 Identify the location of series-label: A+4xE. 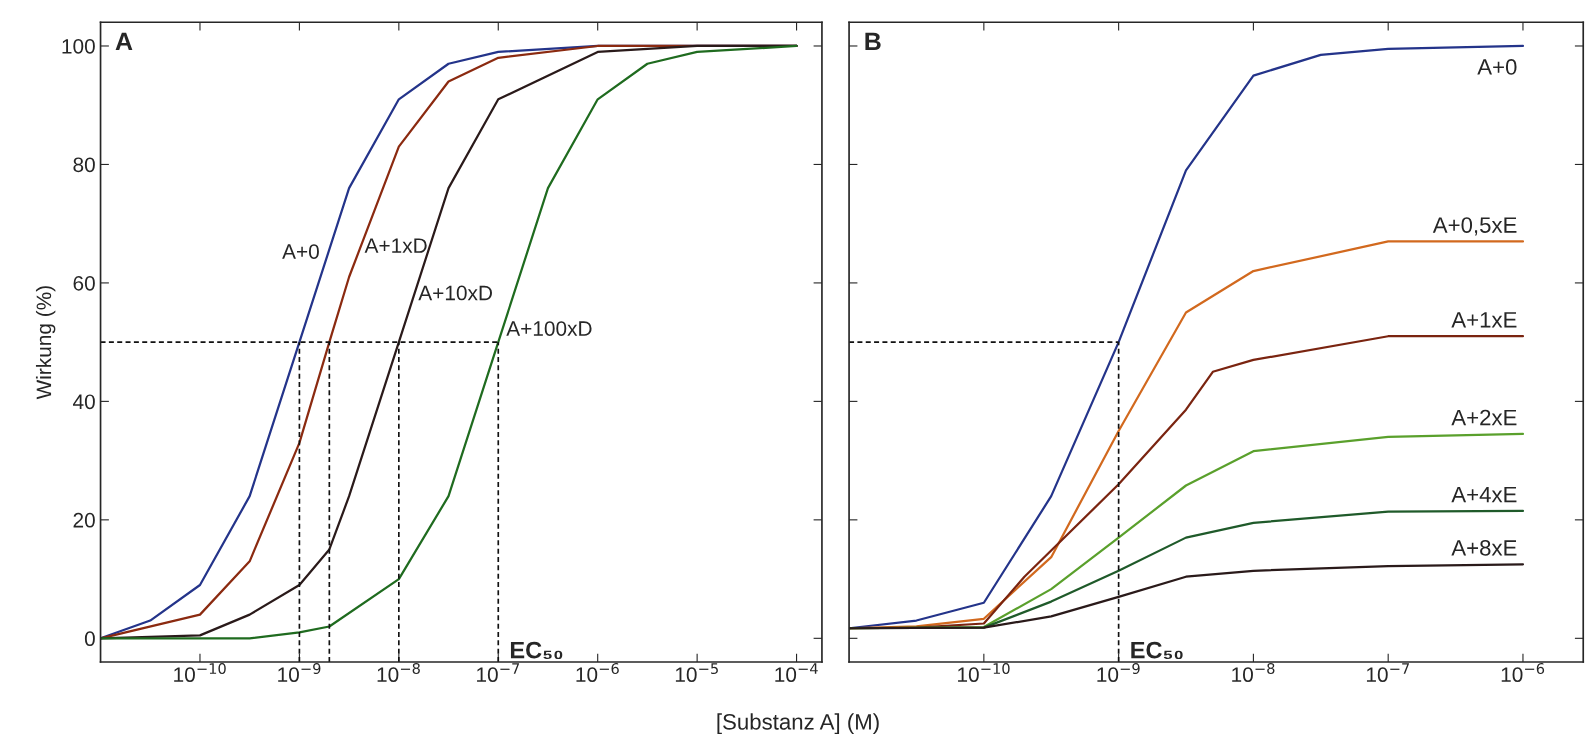
(1484, 494).